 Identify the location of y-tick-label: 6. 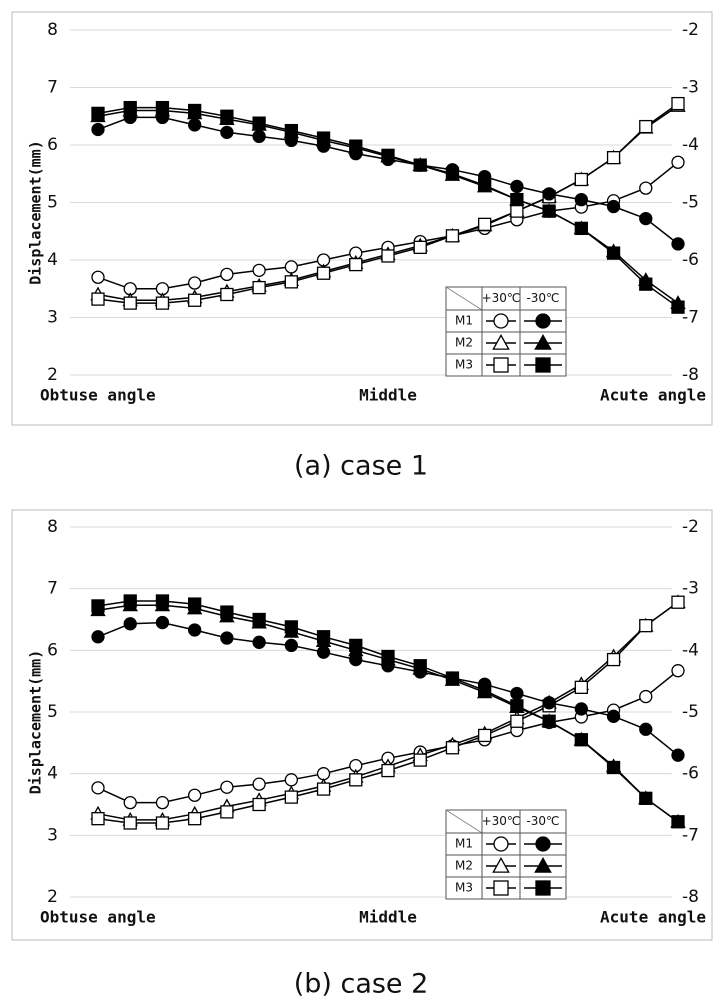
(52, 145).